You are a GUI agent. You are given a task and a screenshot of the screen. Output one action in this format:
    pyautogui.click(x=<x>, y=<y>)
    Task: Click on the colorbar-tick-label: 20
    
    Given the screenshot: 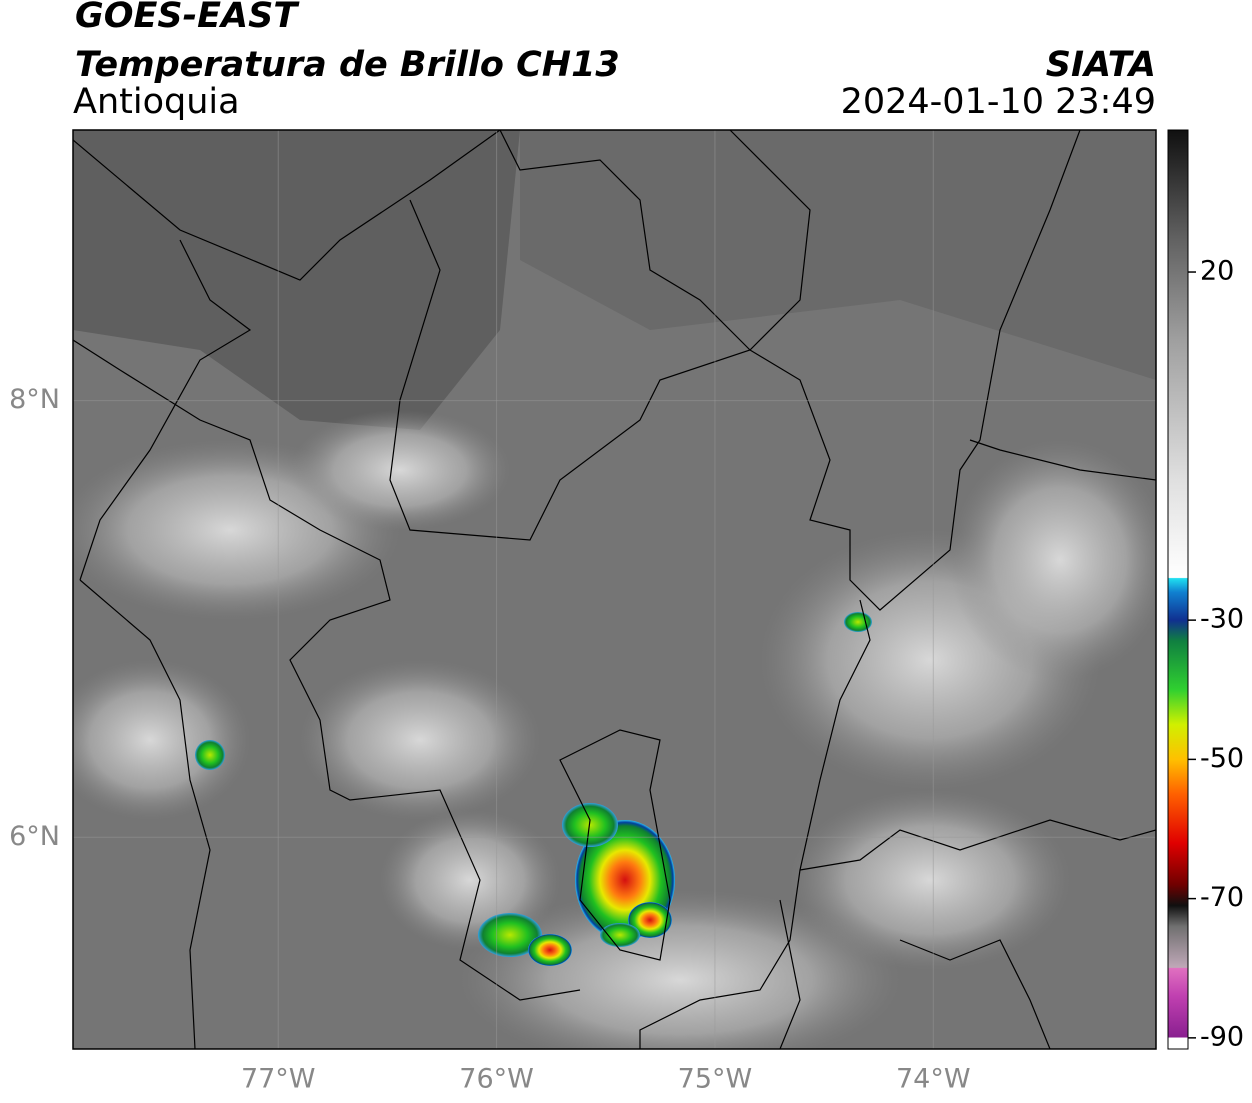 What is the action you would take?
    pyautogui.click(x=1217, y=271)
    